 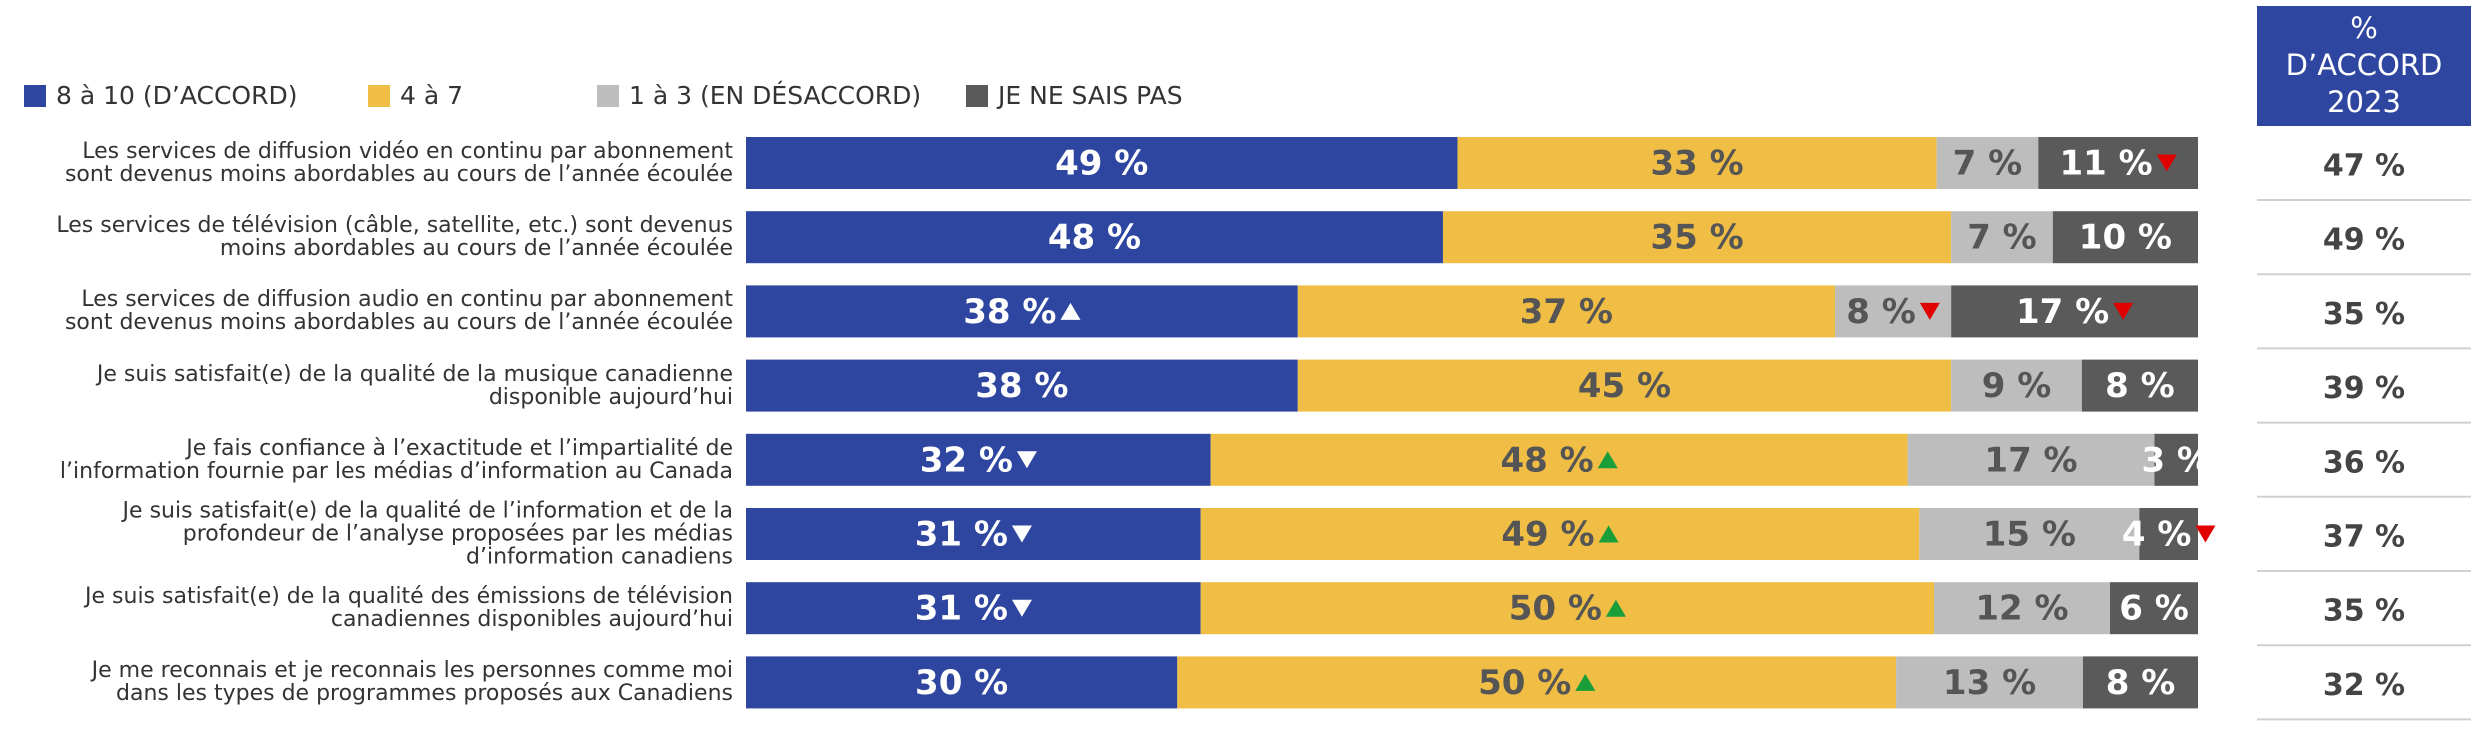 I want to click on value-label: 6 %, so click(x=2154, y=609).